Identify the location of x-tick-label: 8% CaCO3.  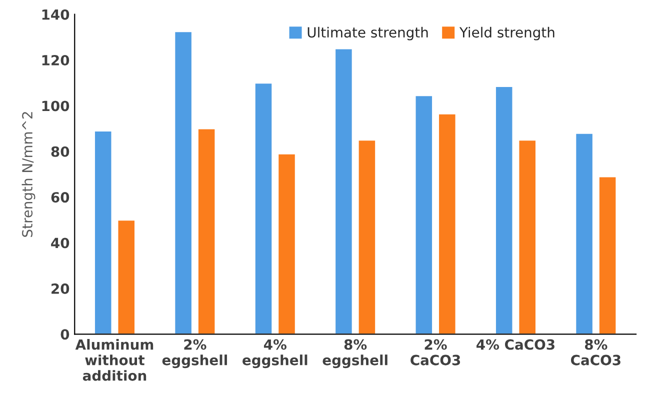
(595, 352).